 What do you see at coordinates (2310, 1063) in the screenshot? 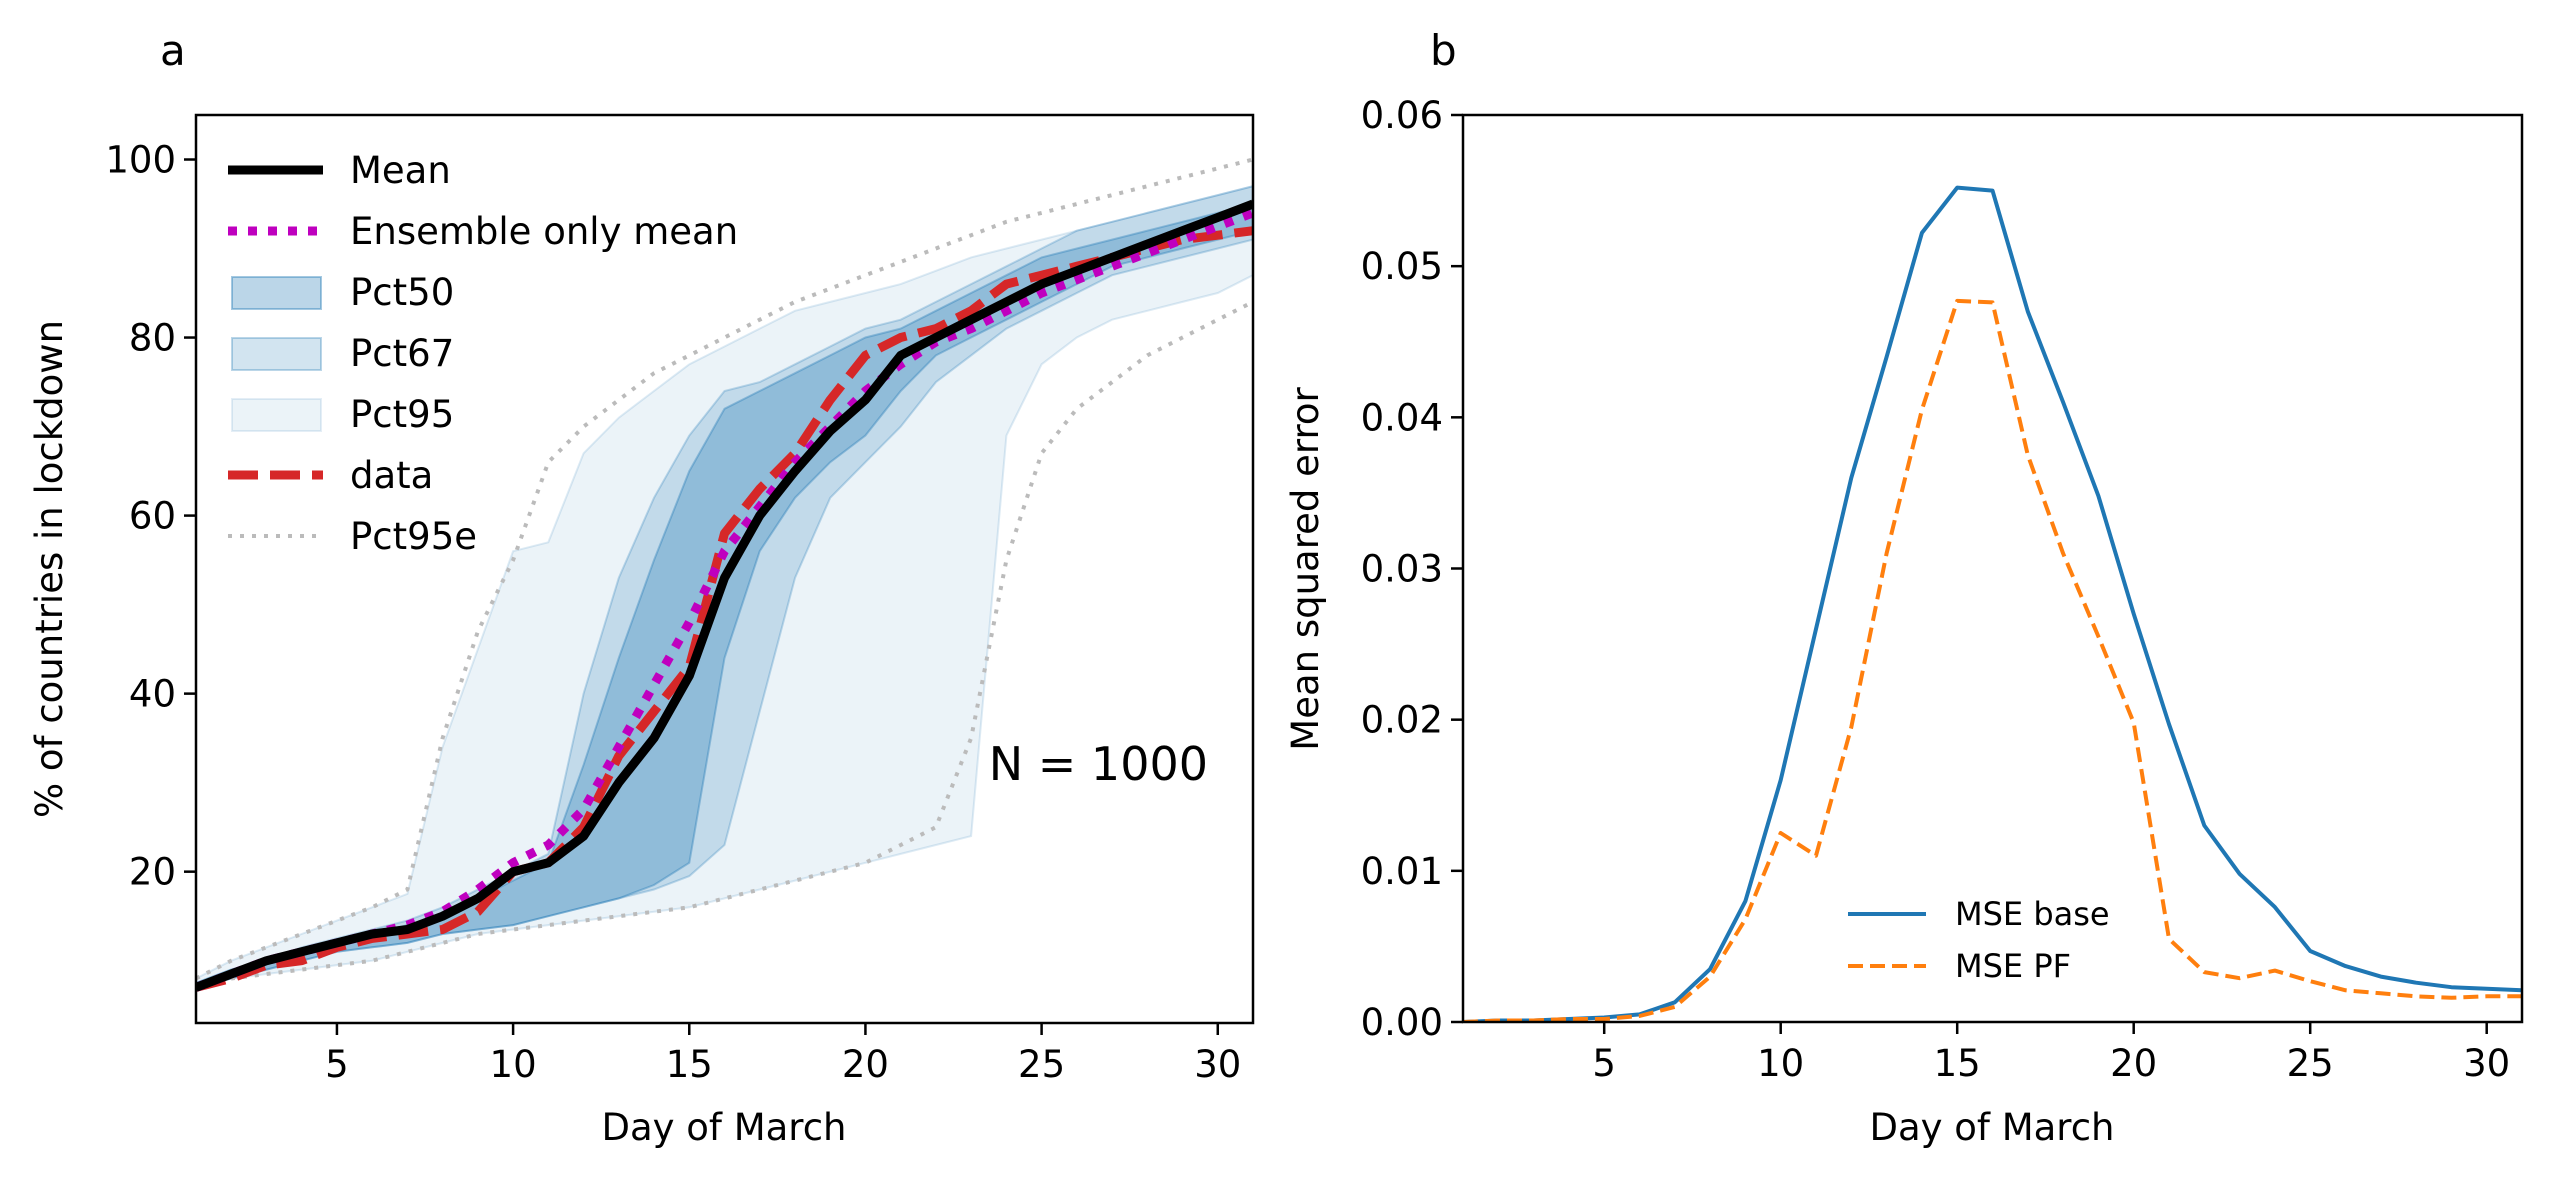
I see `panel-b-xtick-label: 25` at bounding box center [2310, 1063].